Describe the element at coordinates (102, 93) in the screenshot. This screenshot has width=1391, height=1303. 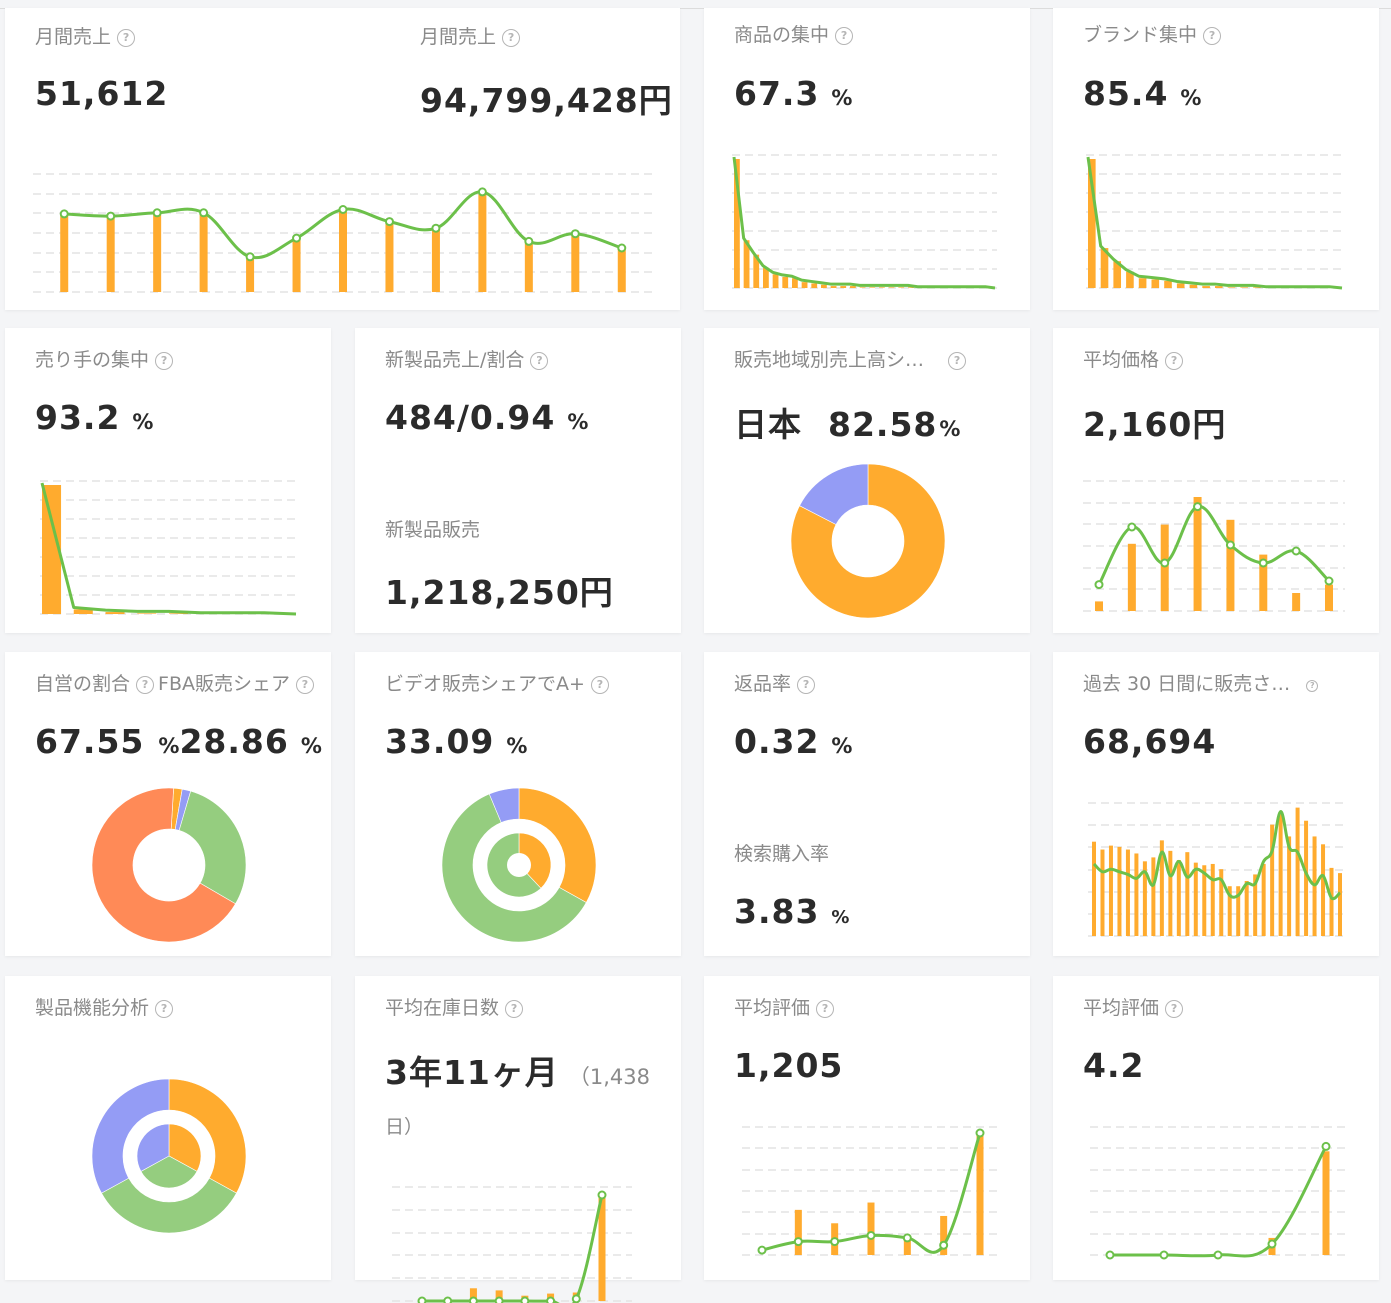
I see `monthly-units-value: 51,612` at that location.